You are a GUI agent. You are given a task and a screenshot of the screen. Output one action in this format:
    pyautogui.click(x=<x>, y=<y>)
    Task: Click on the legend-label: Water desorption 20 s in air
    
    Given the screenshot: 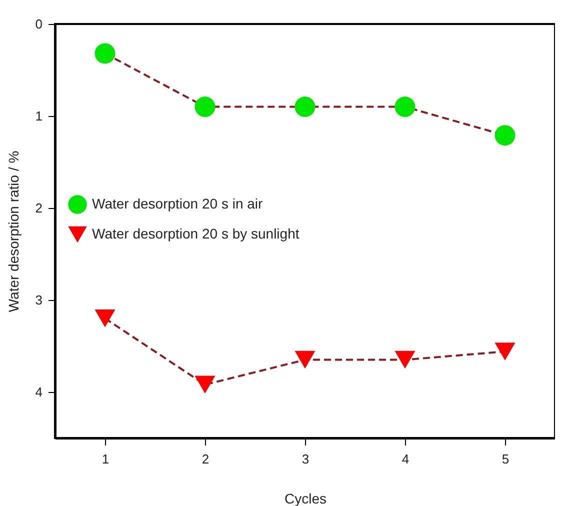 What is the action you would take?
    pyautogui.click(x=178, y=204)
    